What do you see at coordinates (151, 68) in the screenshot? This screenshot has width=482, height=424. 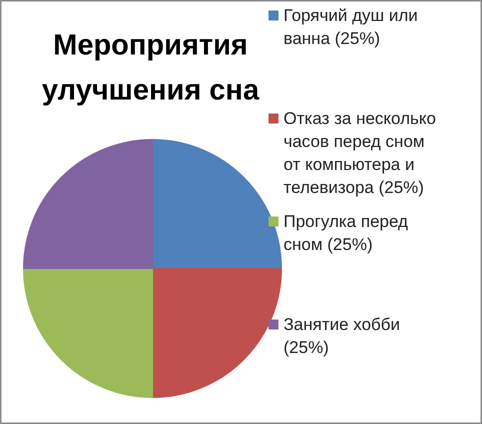 I see `text: Мероприятия улучшения сна` at bounding box center [151, 68].